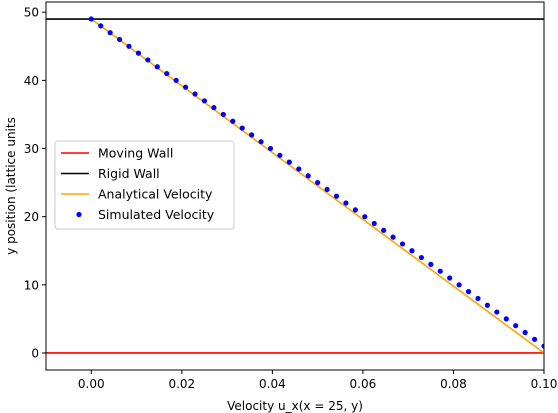 The image size is (558, 413). Describe the element at coordinates (91, 384) in the screenshot. I see `x-tick-label: 0.00` at that location.